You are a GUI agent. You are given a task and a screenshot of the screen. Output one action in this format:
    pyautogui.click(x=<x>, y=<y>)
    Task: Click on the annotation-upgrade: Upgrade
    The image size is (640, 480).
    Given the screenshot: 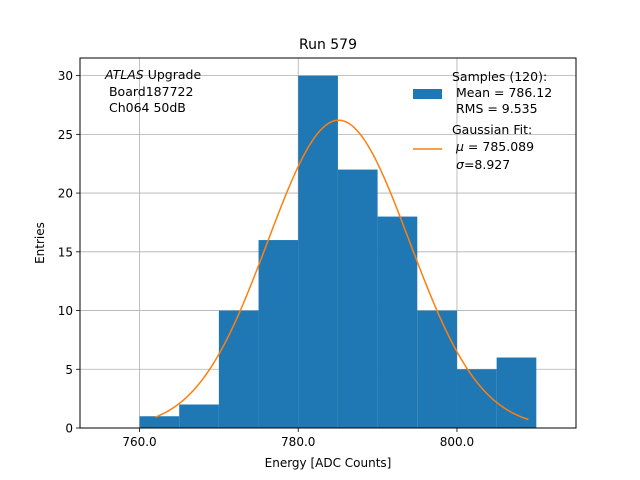 What is the action you would take?
    pyautogui.click(x=173, y=74)
    